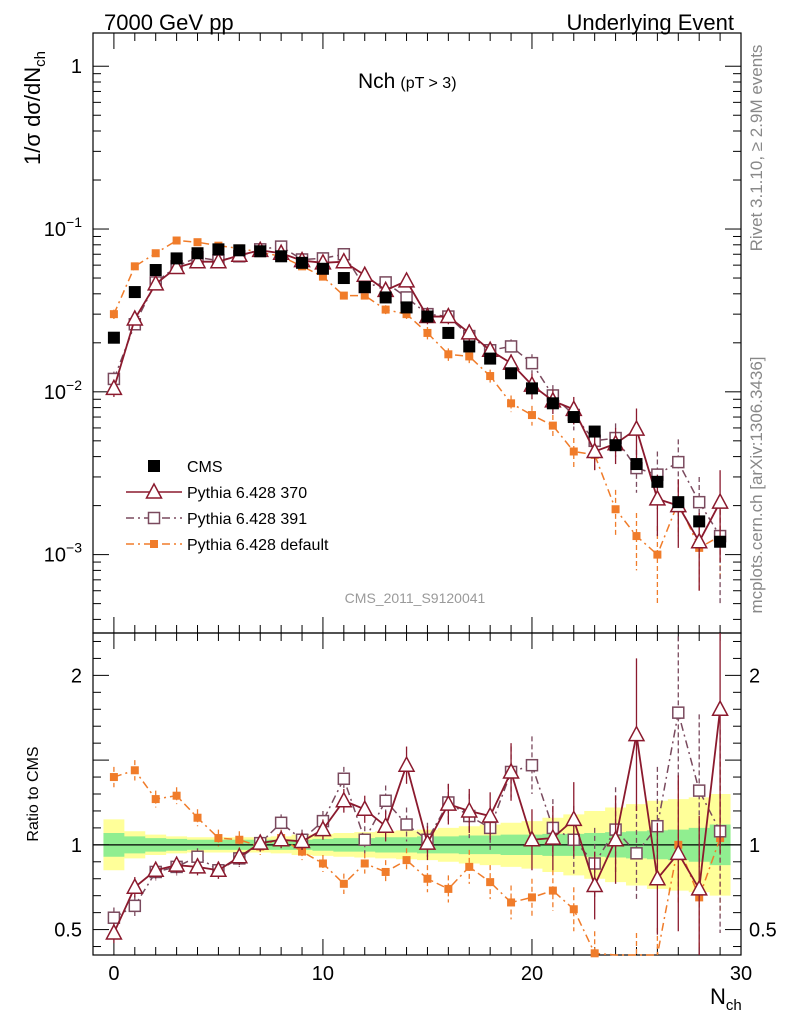 The height and width of the screenshot is (1024, 786). What do you see at coordinates (216, 492) in the screenshot?
I see `legend-entry: Pythia 6.428 370` at bounding box center [216, 492].